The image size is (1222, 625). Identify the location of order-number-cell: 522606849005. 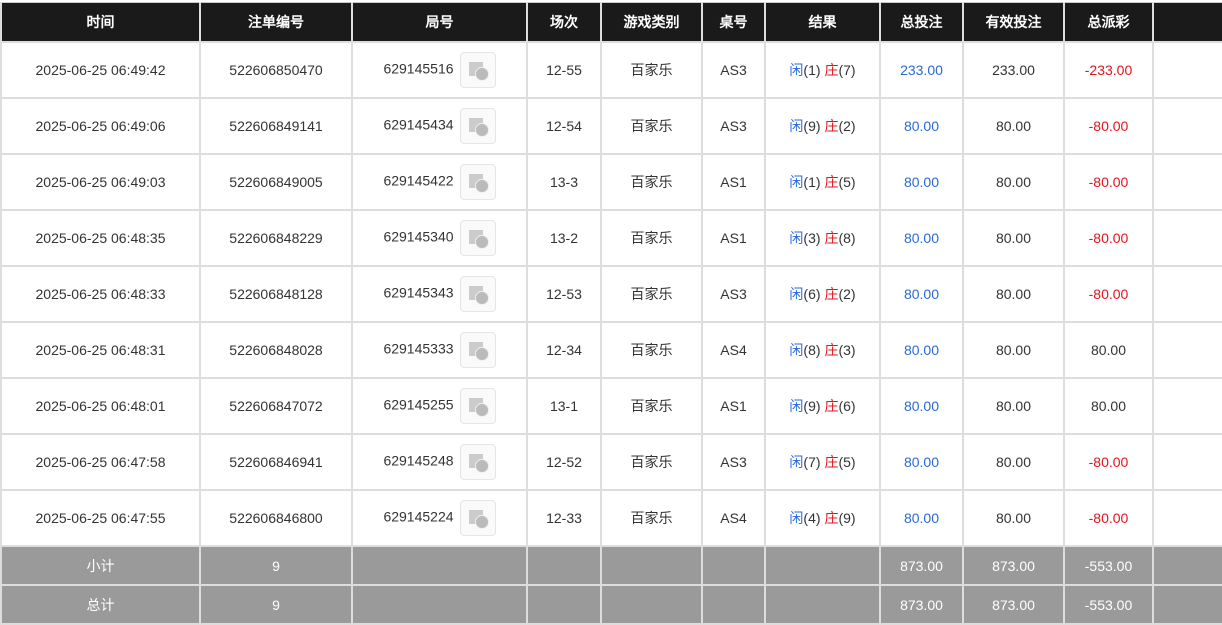
(276, 182).